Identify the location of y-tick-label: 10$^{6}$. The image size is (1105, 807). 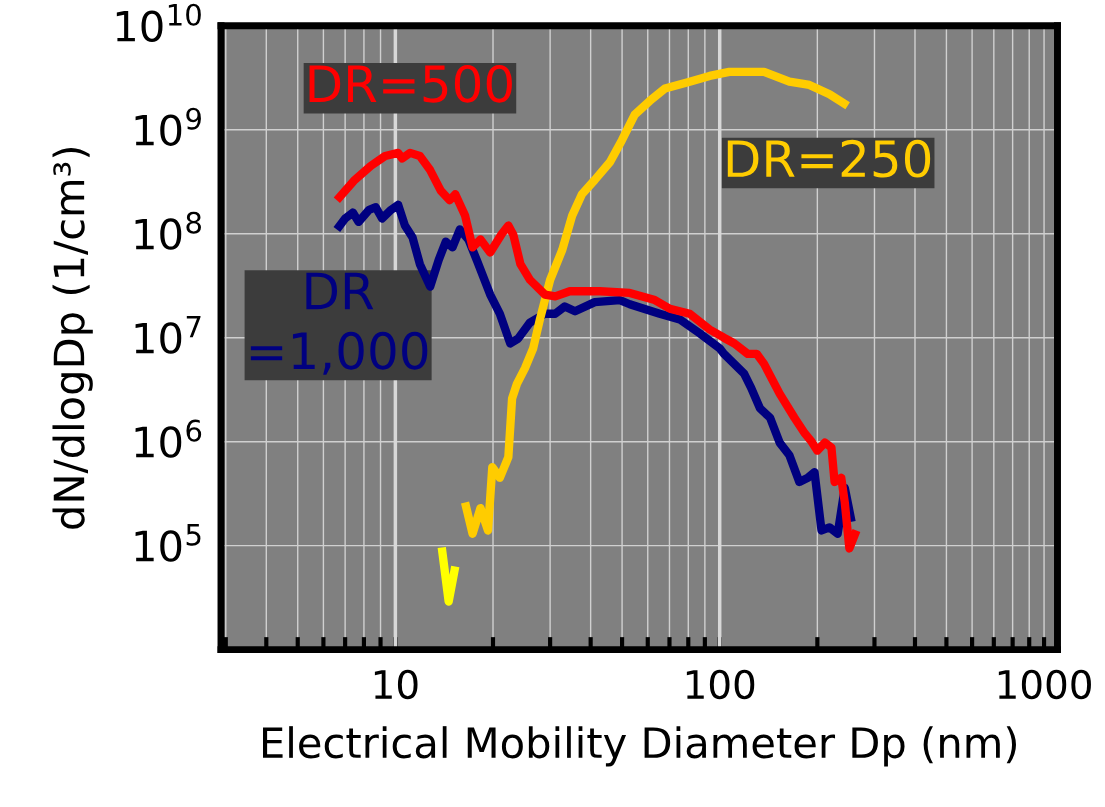
(168, 438).